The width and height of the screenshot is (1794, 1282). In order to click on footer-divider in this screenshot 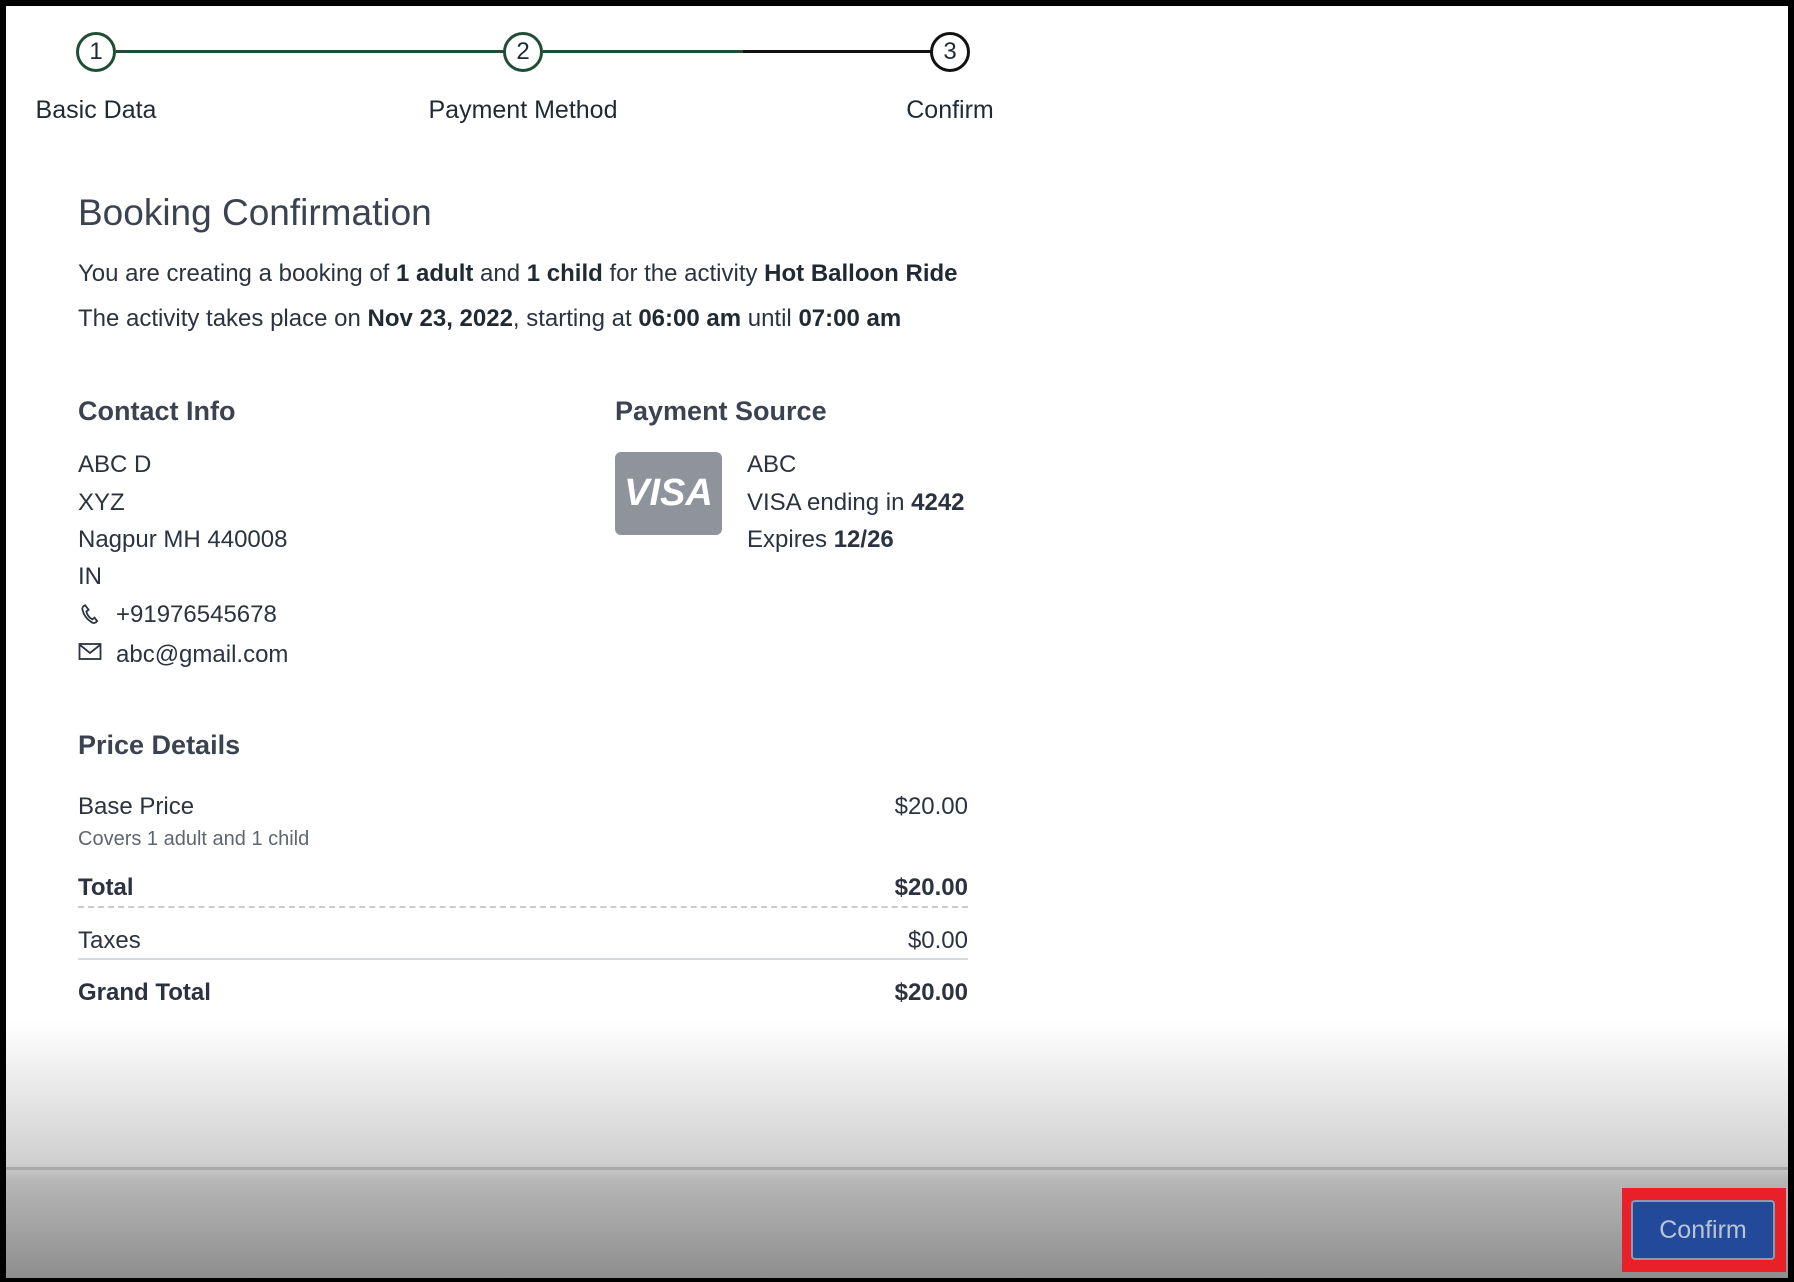, I will do `click(897, 1168)`.